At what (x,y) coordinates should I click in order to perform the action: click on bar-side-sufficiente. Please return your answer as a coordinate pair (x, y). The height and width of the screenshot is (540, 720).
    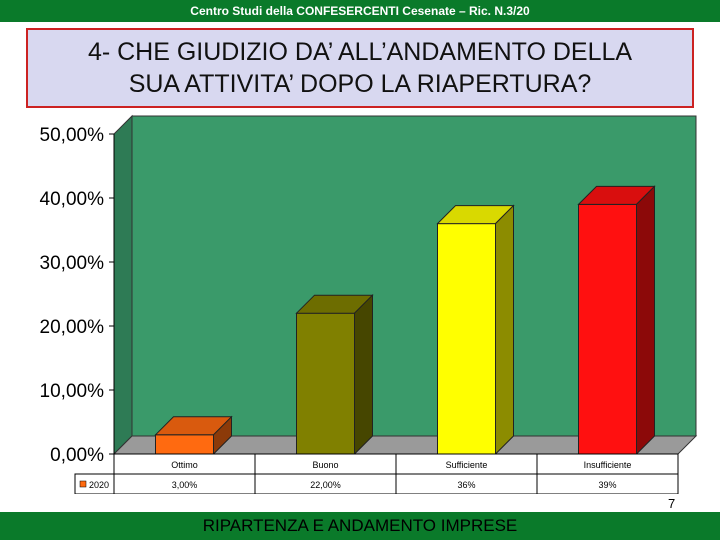
    Looking at the image, I should click on (504, 330).